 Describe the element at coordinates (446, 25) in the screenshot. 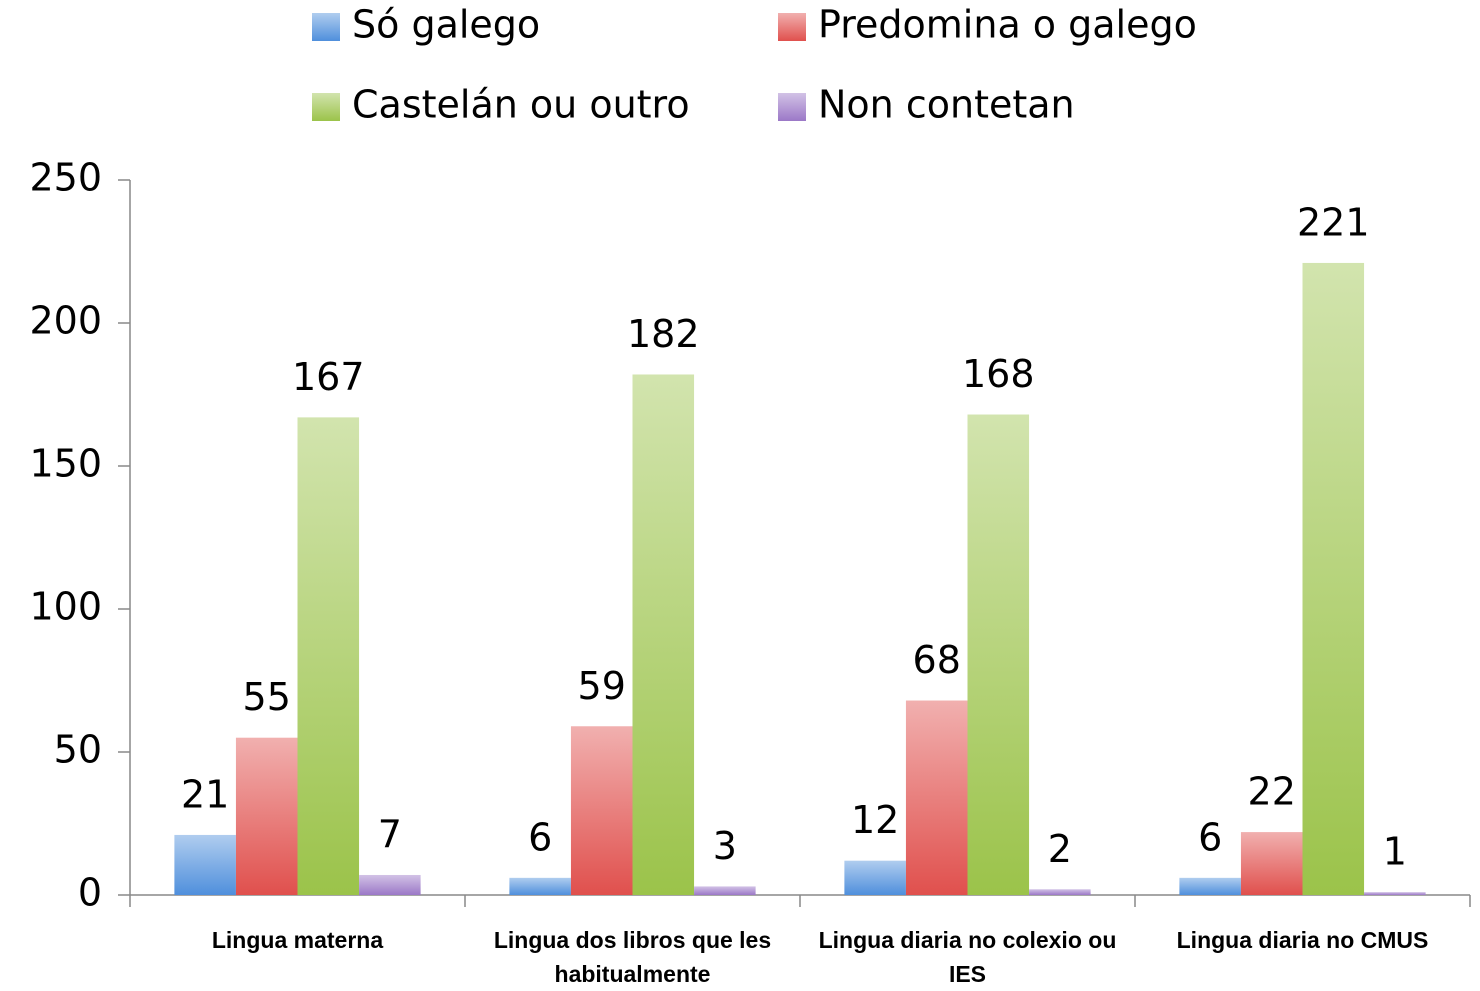

I see `legend-label: Só galego` at that location.